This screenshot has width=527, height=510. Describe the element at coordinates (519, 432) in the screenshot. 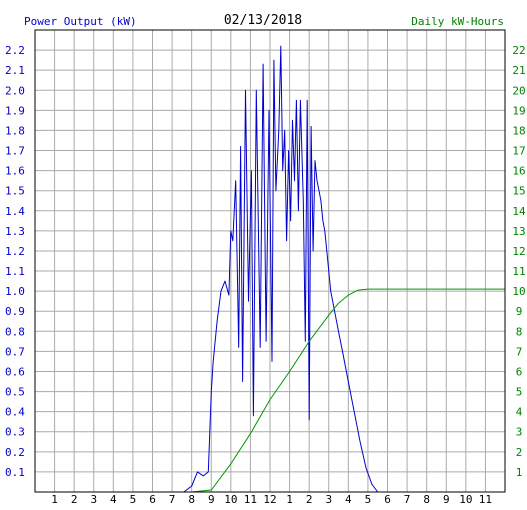

I see `right-tick-label: 3` at that location.